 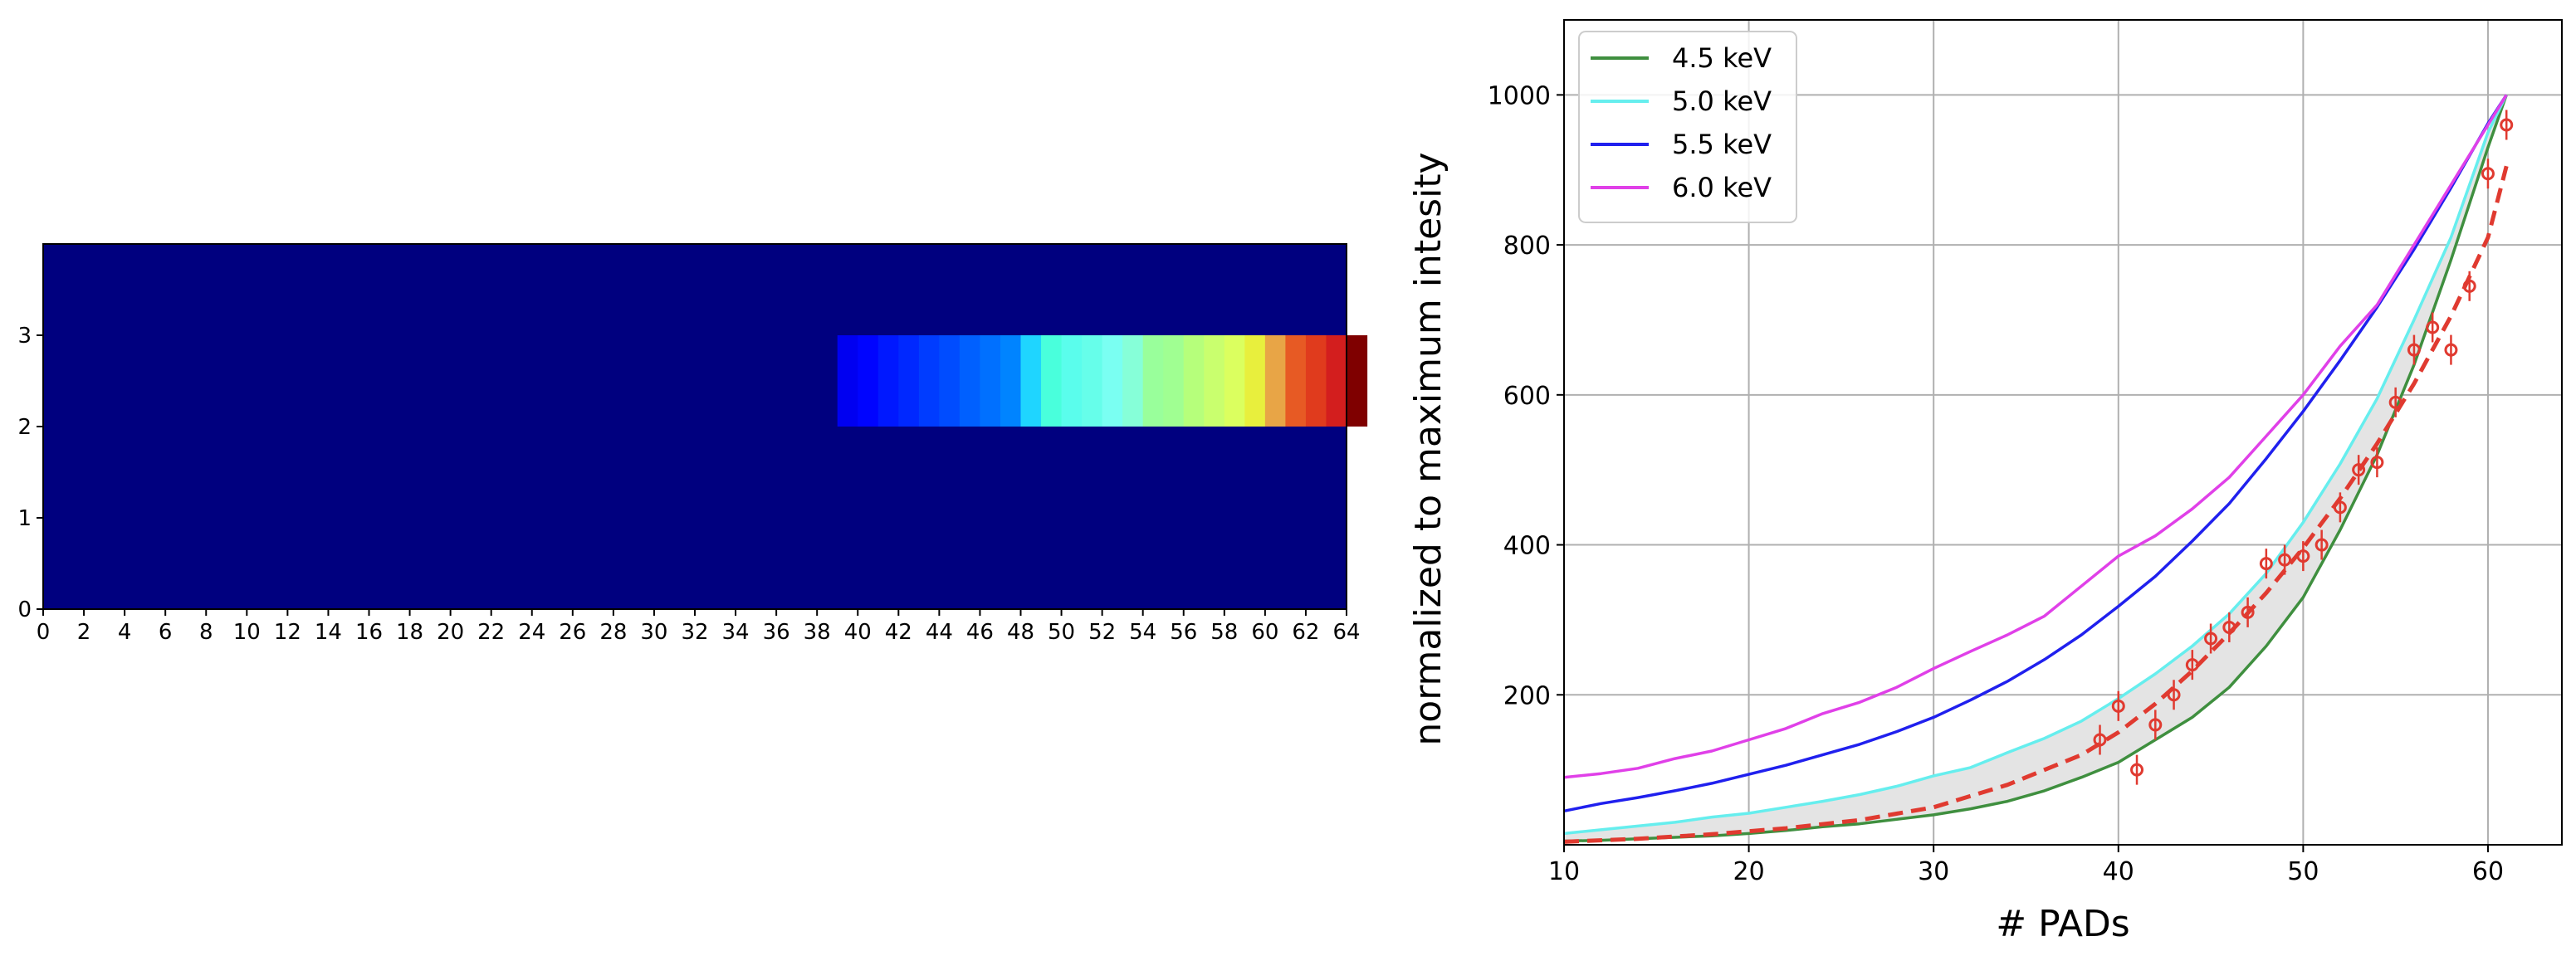 I want to click on y-tick-label: 1000, so click(x=1519, y=96).